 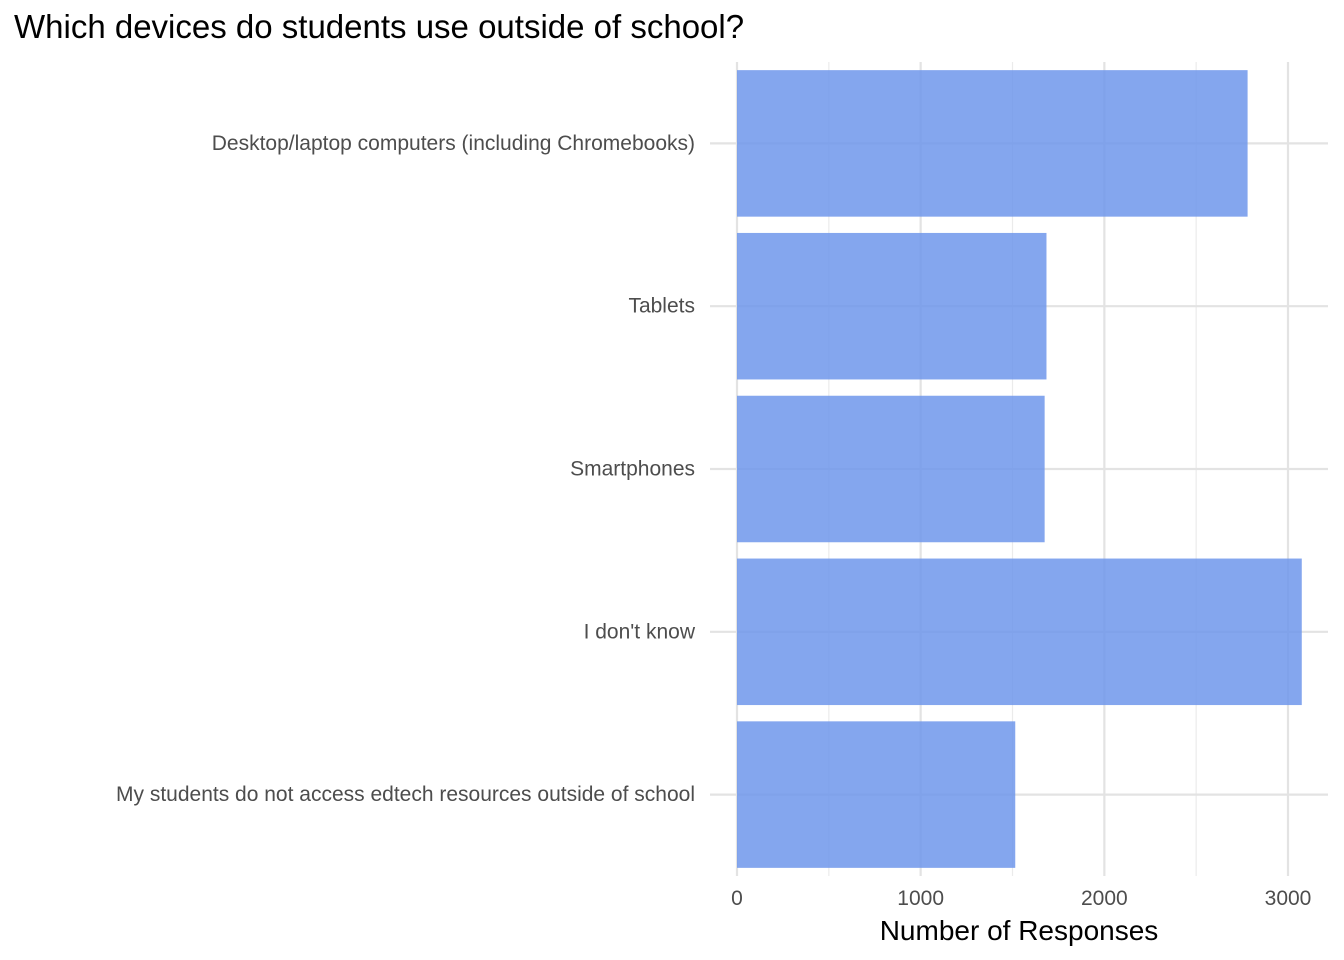 What do you see at coordinates (1021, 898) in the screenshot?
I see `x-axis-labels: 0 1000 2000 3000` at bounding box center [1021, 898].